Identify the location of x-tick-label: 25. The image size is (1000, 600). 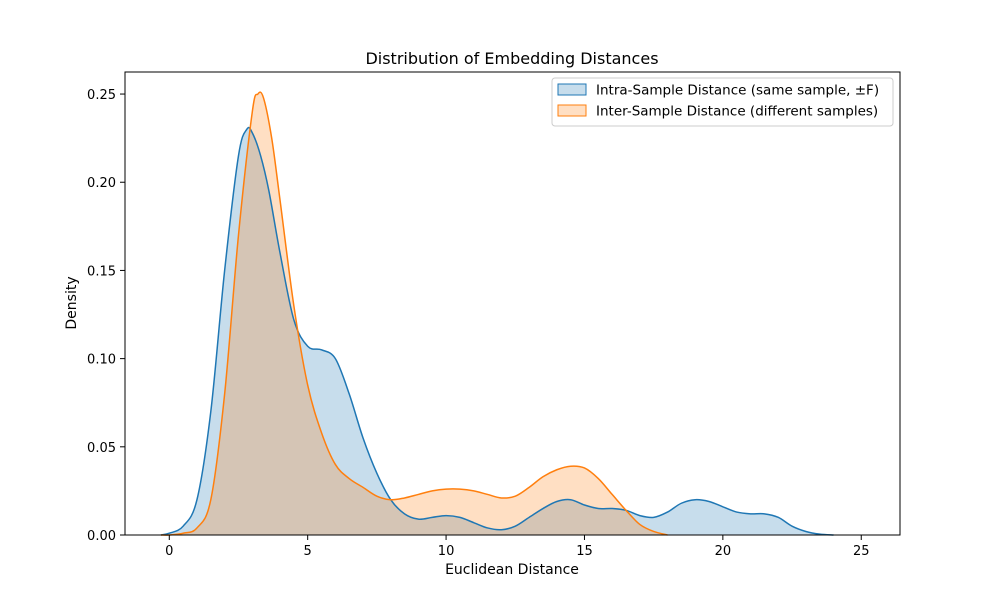
(861, 551).